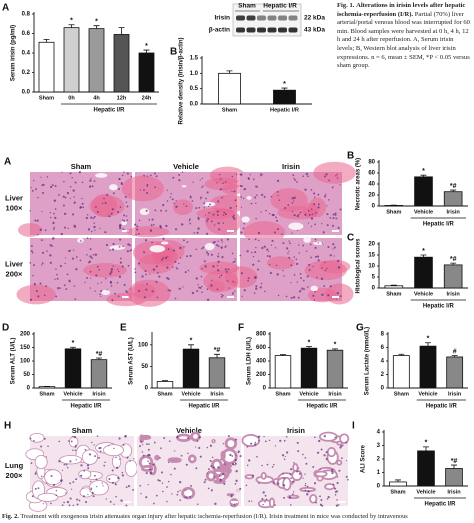 The height and width of the screenshot is (523, 474). What do you see at coordinates (322, 407) in the screenshot?
I see `group-label: Hepatic I/R` at bounding box center [322, 407].